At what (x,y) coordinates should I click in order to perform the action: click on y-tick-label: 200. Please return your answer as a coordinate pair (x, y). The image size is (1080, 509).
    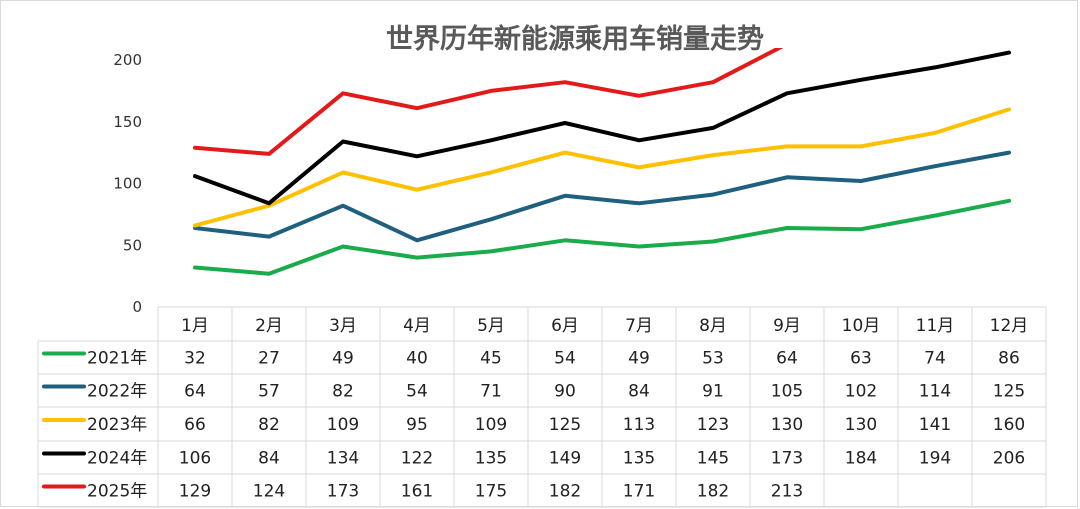
    Looking at the image, I should click on (127, 60).